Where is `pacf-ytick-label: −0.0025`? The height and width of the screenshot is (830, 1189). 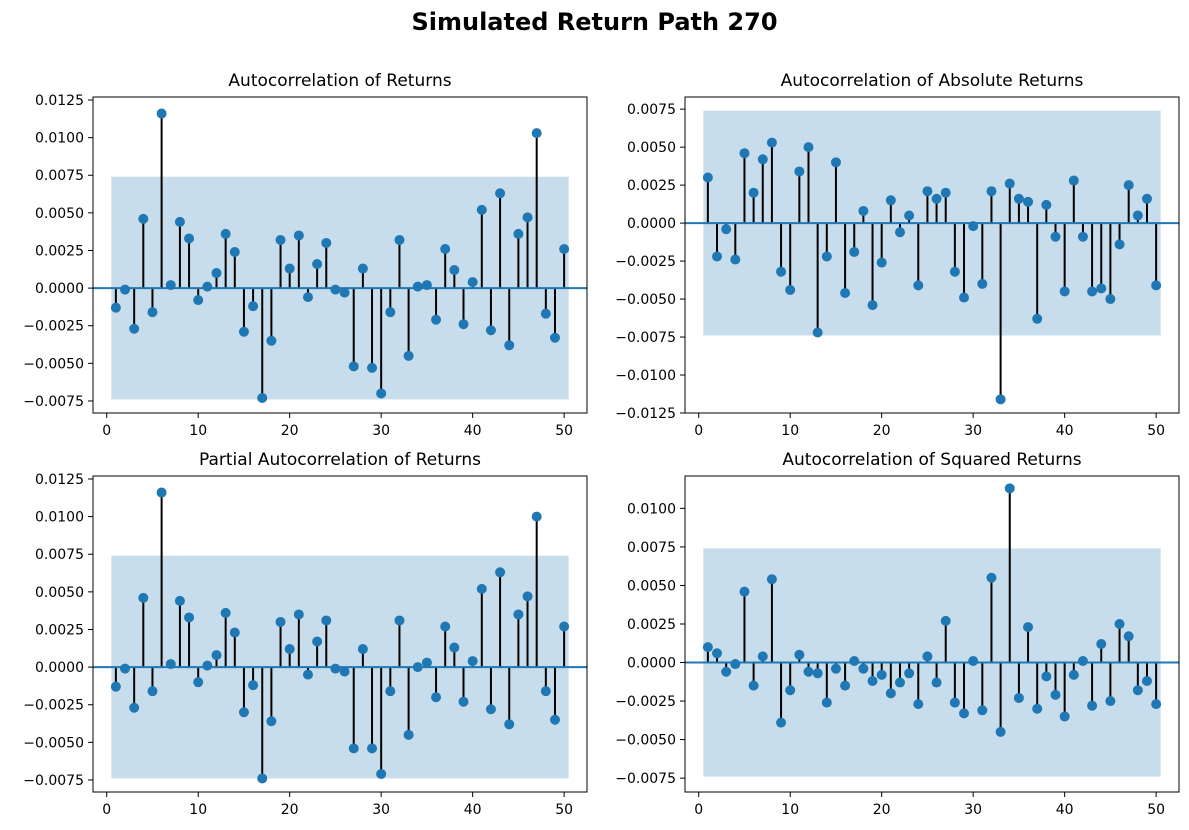
pacf-ytick-label: −0.0025 is located at coordinates (53, 706).